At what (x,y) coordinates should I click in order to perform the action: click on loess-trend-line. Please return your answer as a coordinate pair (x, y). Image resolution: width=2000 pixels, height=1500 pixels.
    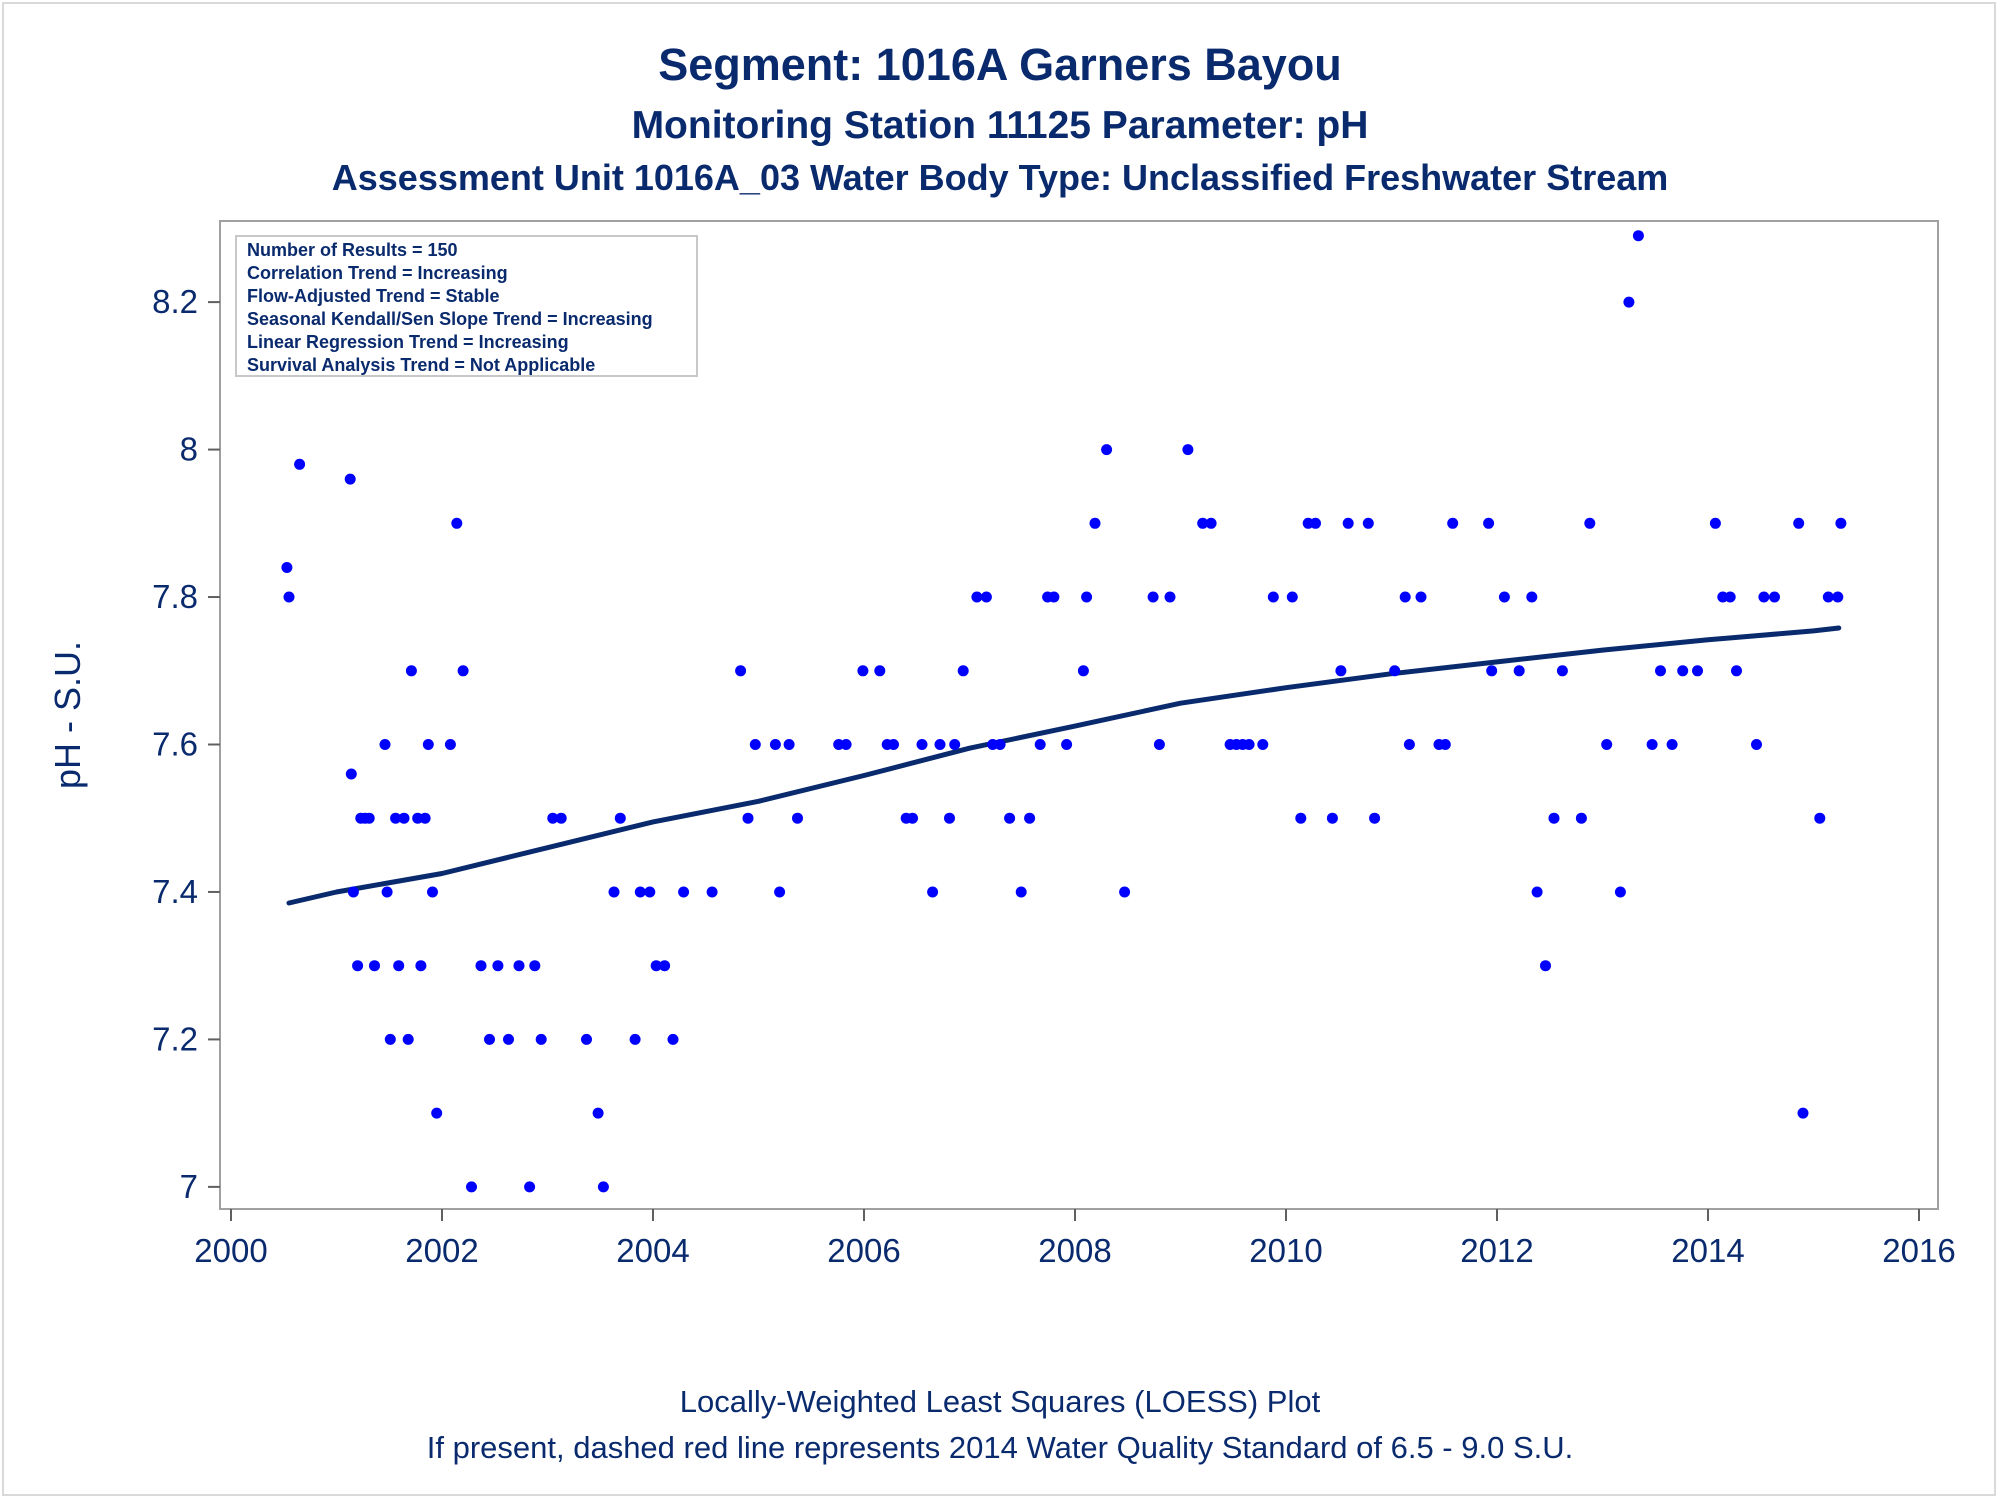
    Looking at the image, I should click on (1064, 765).